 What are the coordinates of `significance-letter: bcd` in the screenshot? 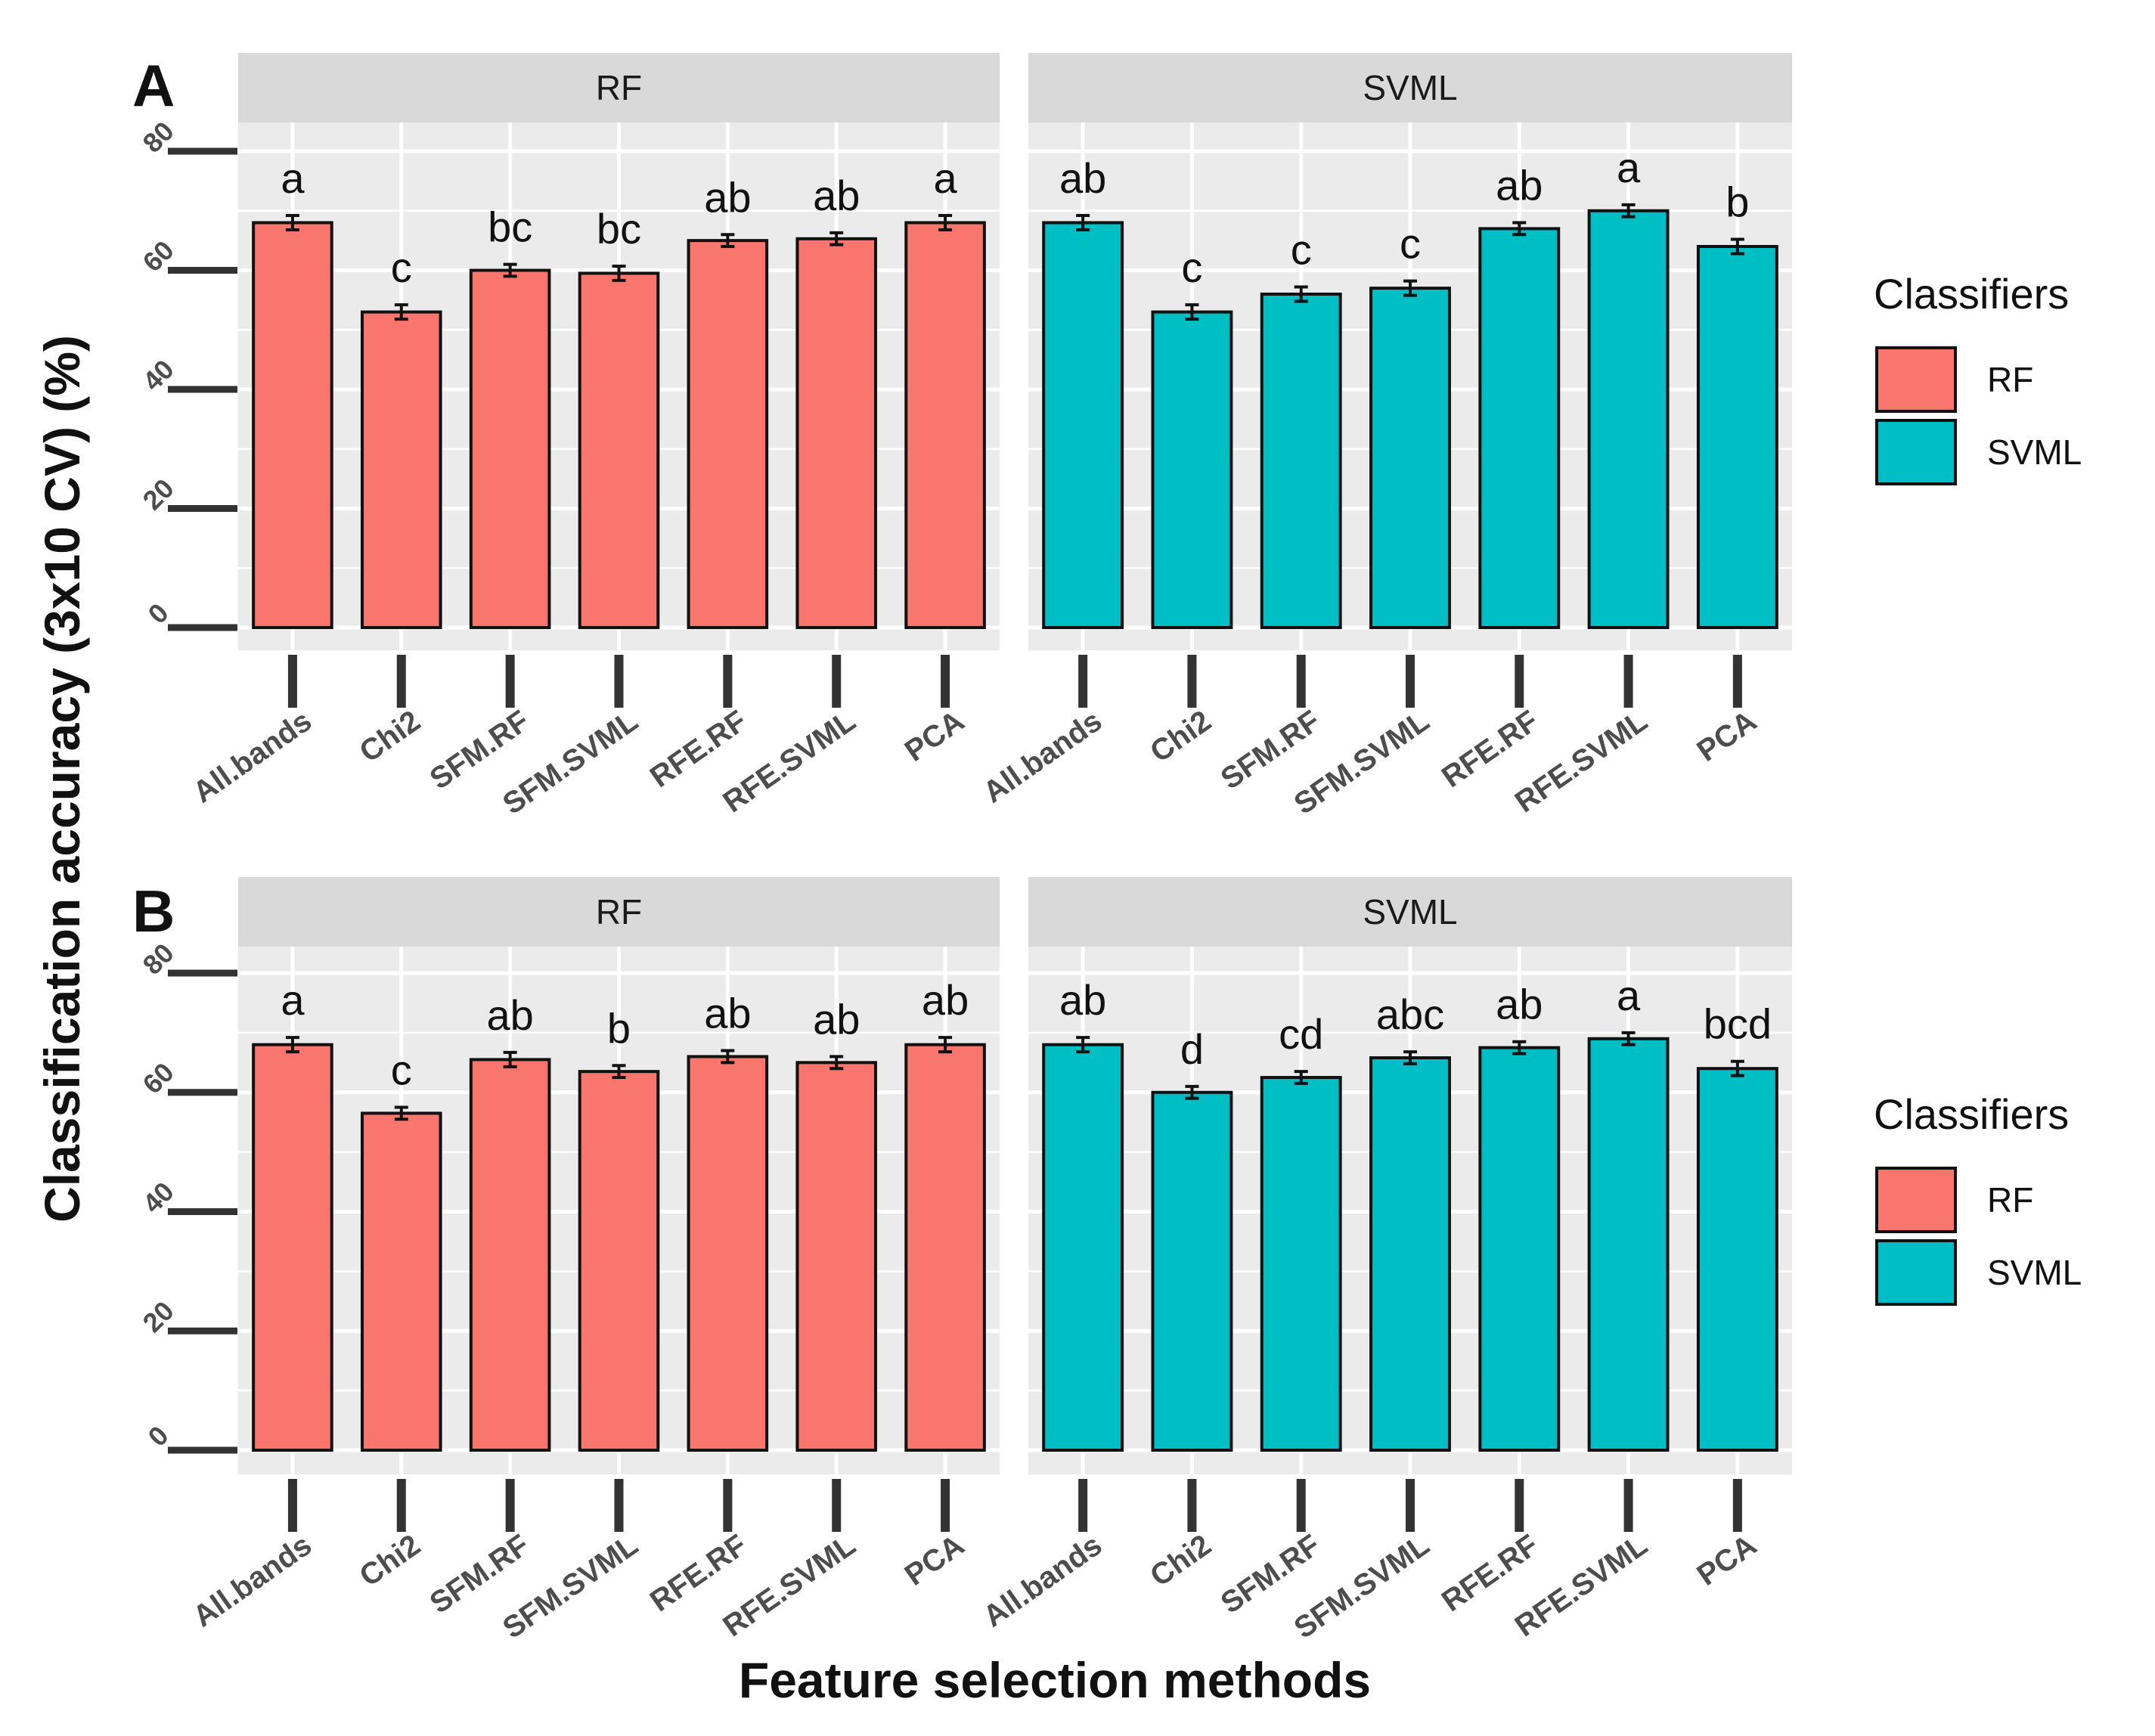 It's located at (1738, 1024).